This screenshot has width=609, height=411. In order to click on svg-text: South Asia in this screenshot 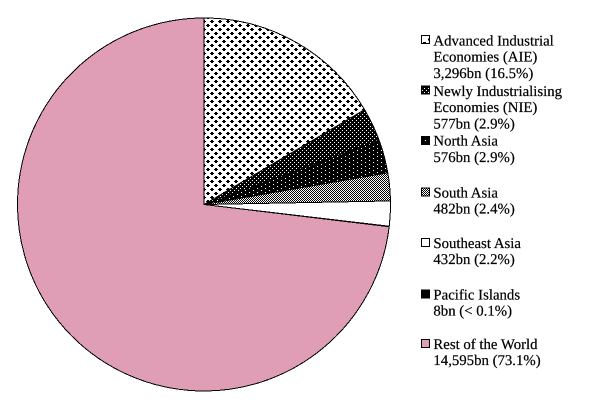, I will do `click(465, 193)`.